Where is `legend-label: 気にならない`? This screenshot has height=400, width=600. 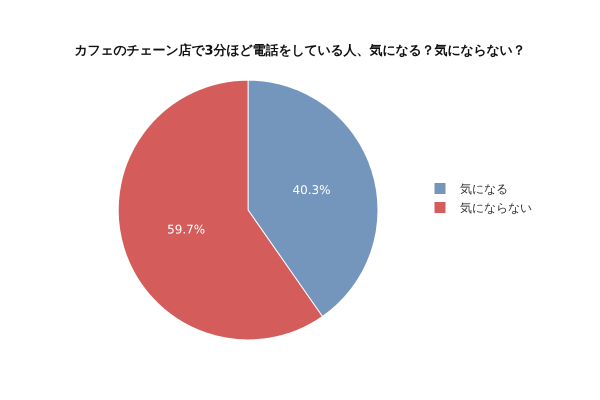 legend-label: 気にならない is located at coordinates (496, 208).